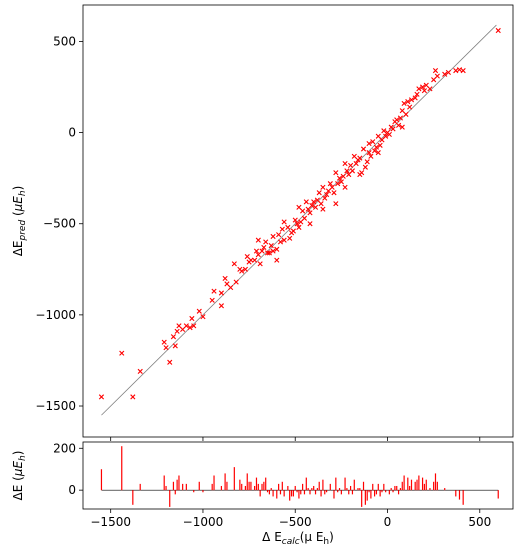 The image size is (525, 550). Describe the element at coordinates (19, 476) in the screenshot. I see `residual-y-axis-label: ΔE (μEh​)` at that location.